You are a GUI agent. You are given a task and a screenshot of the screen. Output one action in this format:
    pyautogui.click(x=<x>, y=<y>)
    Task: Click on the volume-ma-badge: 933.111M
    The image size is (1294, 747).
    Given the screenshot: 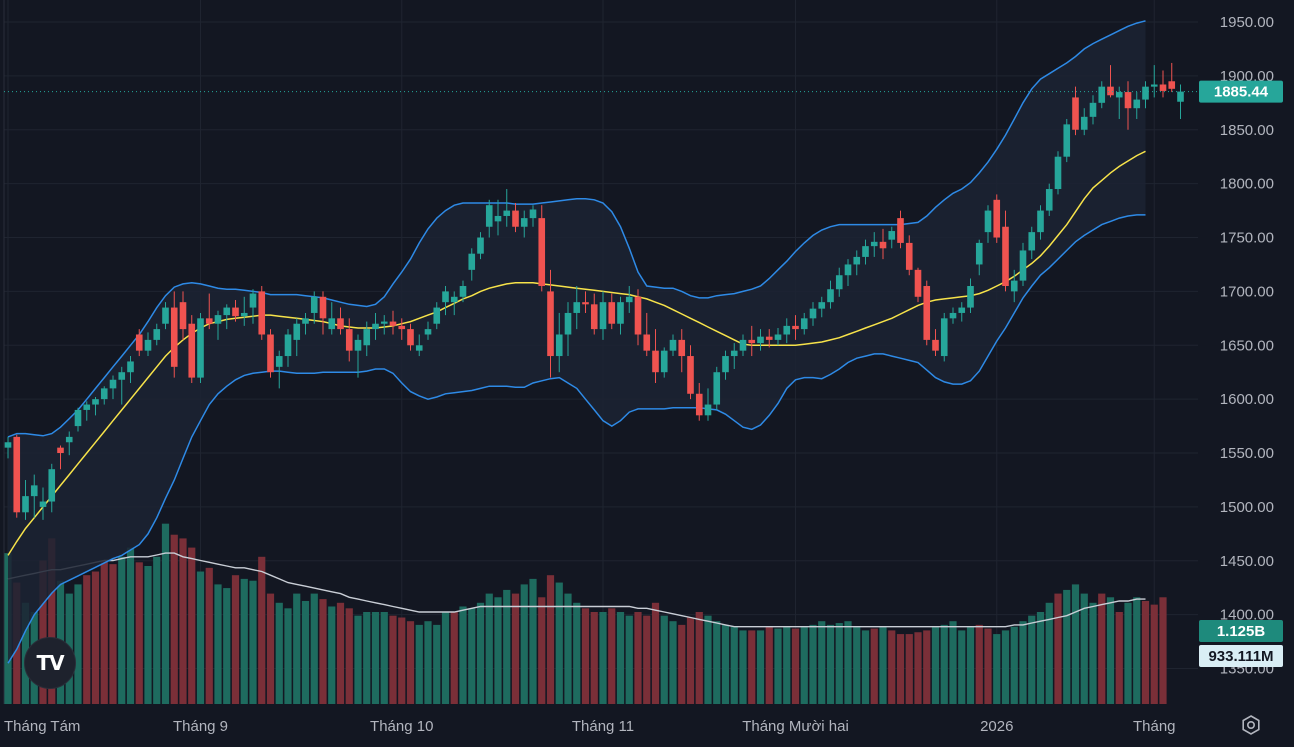 What is the action you would take?
    pyautogui.click(x=1241, y=656)
    